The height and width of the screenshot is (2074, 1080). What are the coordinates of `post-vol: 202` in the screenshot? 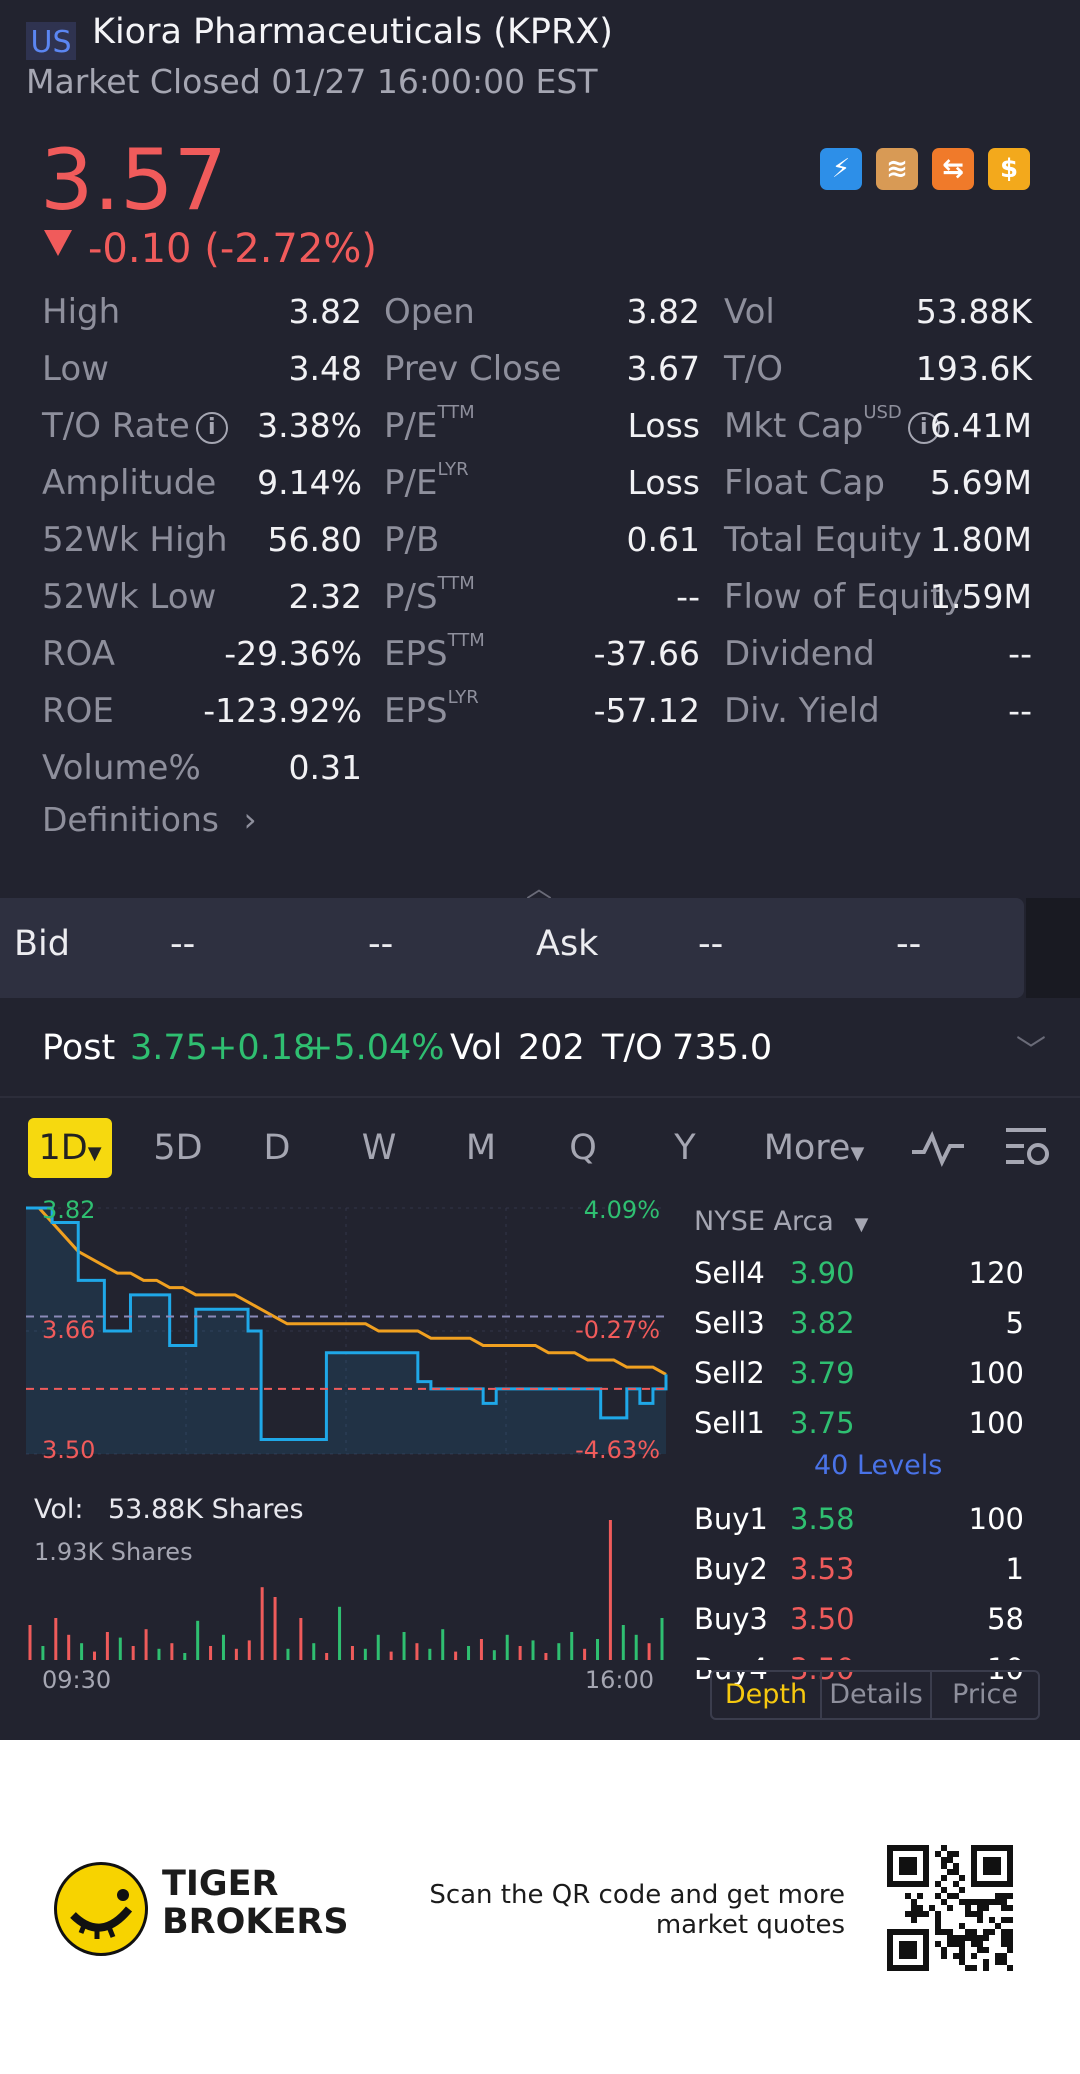 It's located at (551, 1048).